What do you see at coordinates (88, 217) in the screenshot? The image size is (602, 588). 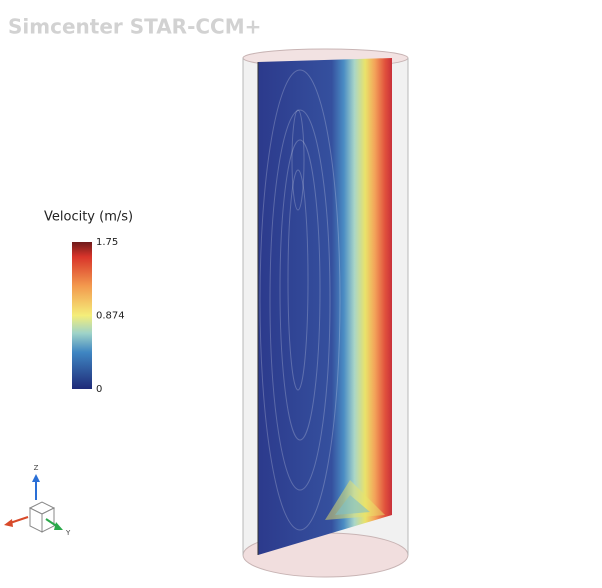 I see `legend-title: Velocity (m/s)` at bounding box center [88, 217].